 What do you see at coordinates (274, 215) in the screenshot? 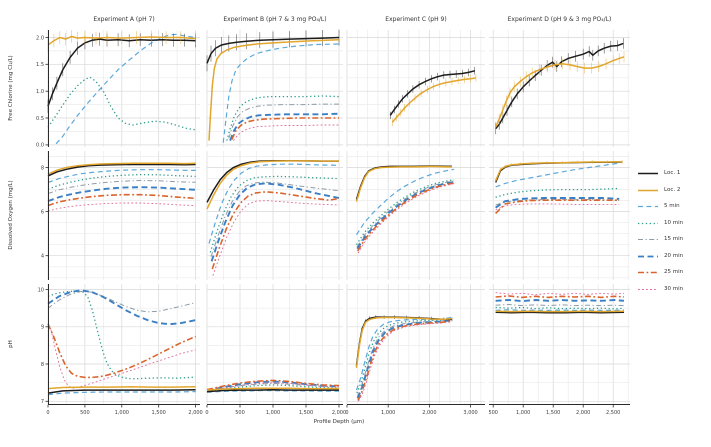
I see `panel-b-dissolved-oxygen` at bounding box center [274, 215].